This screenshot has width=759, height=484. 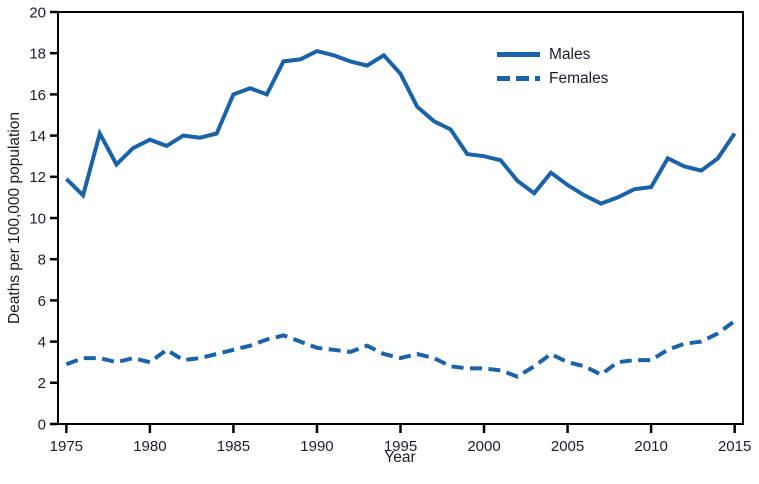 I want to click on x-axis-title: Year, so click(x=400, y=457).